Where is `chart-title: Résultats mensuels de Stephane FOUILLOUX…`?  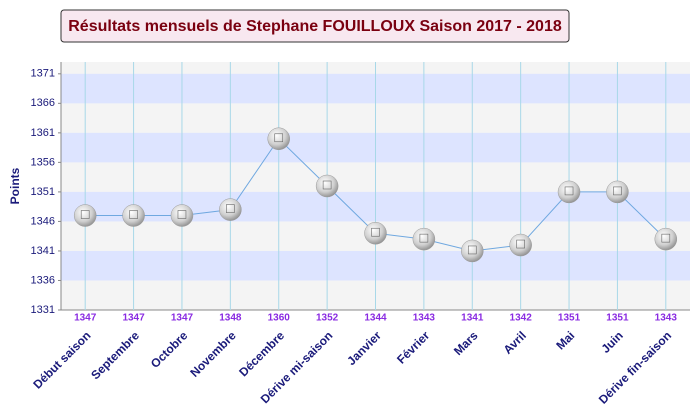
chart-title: Résultats mensuels de Stephane FOUILLOUX… is located at coordinates (315, 26).